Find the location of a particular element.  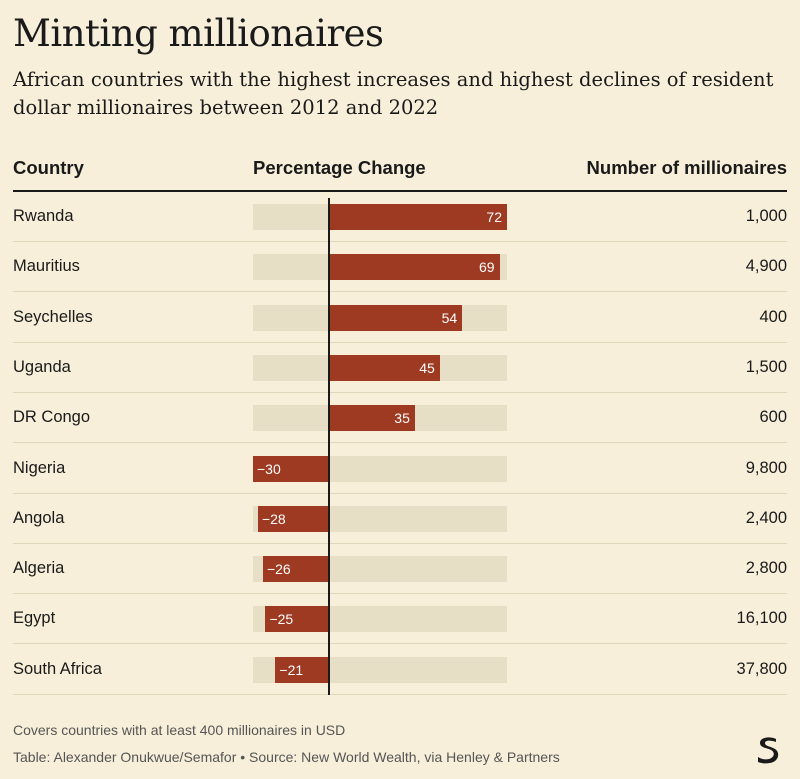

bar-value-label: −30 is located at coordinates (269, 468).